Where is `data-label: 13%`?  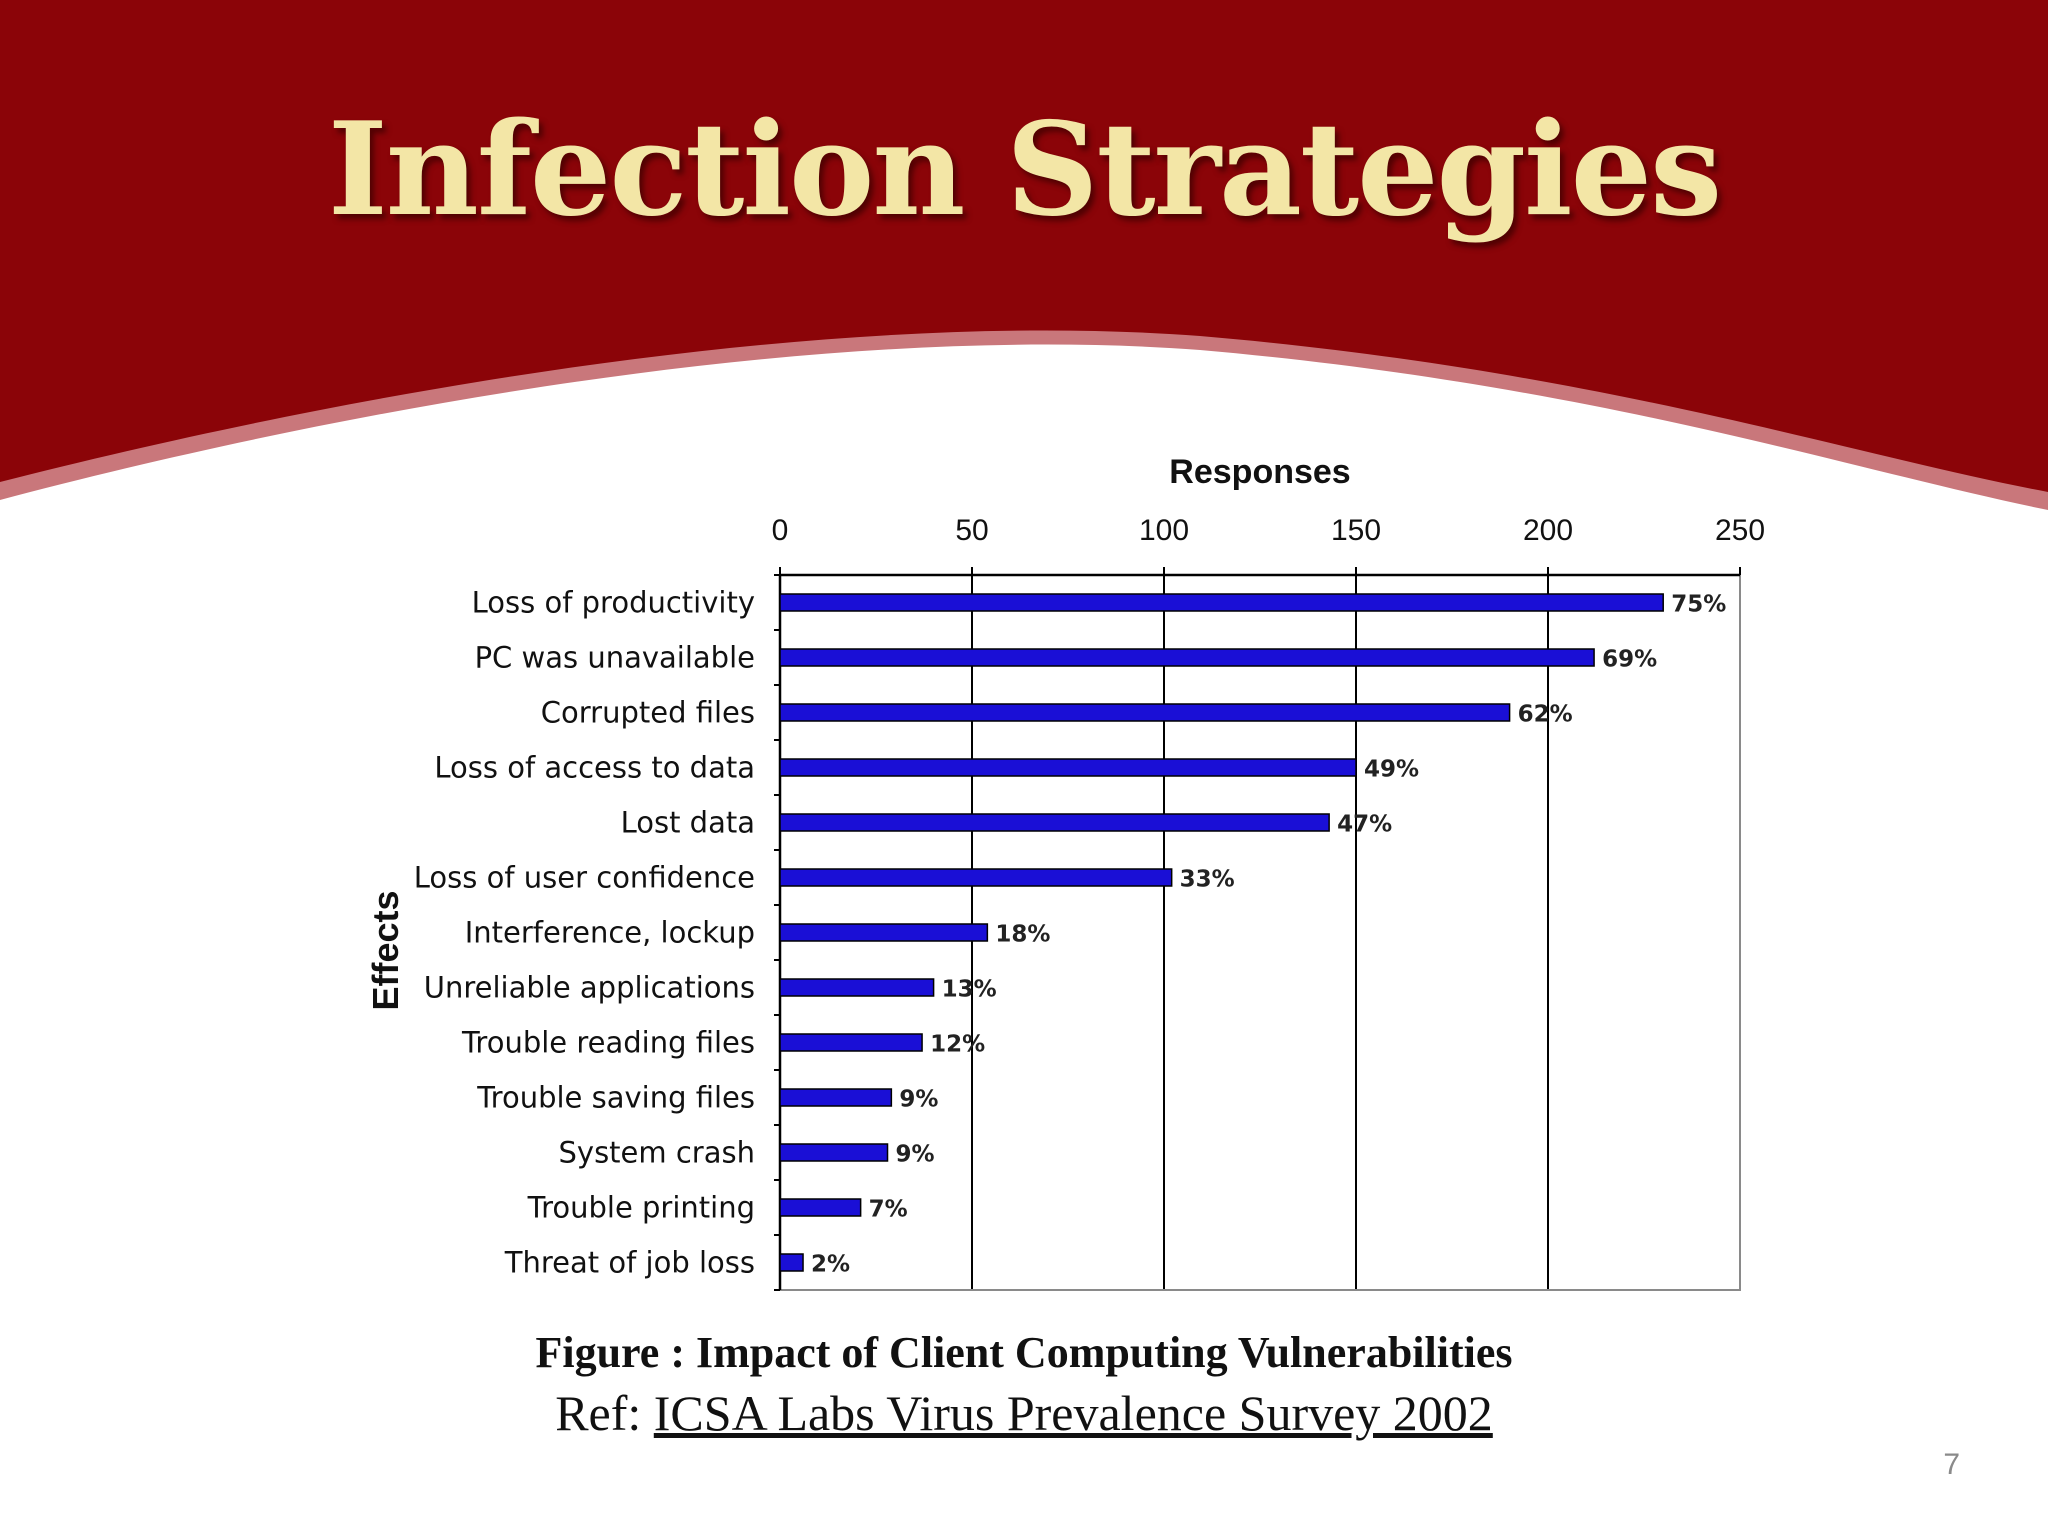
data-label: 13% is located at coordinates (969, 990).